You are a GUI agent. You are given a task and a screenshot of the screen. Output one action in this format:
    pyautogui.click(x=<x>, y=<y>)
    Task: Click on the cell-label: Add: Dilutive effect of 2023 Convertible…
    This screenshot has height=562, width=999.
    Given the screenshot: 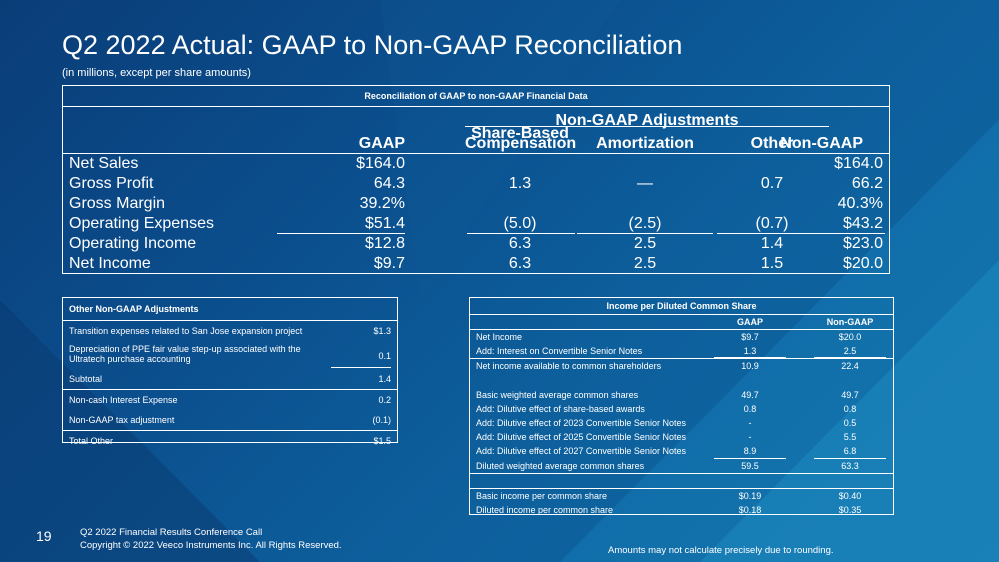 What is the action you would take?
    pyautogui.click(x=581, y=422)
    